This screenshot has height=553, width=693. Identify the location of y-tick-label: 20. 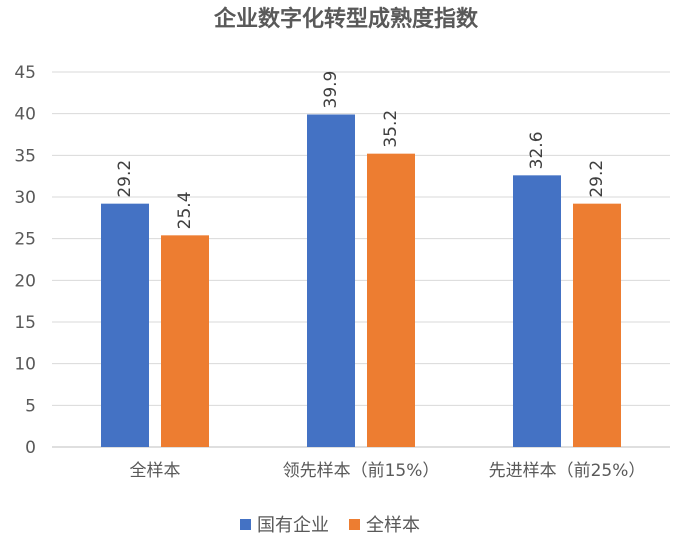
(25, 281).